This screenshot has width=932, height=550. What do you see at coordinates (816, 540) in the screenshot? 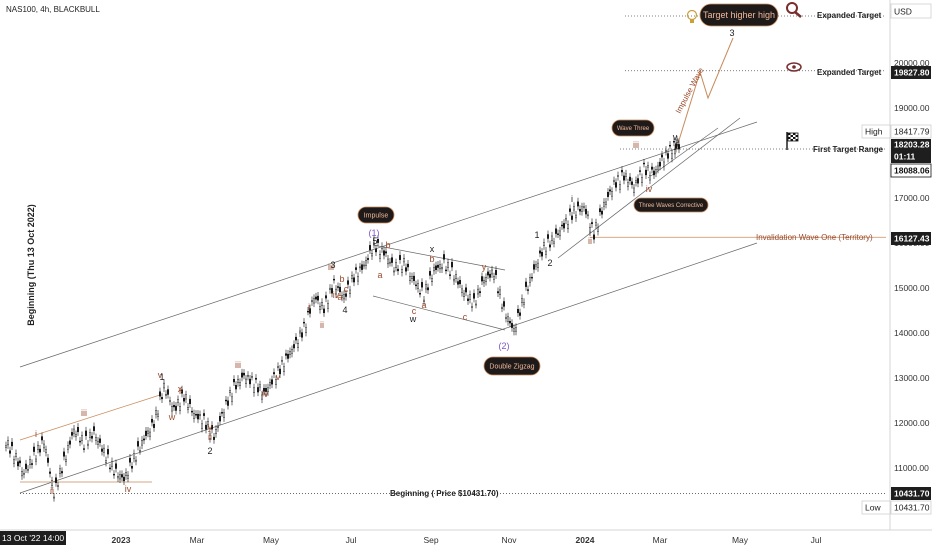
I see `x-tick-label: Jul` at bounding box center [816, 540].